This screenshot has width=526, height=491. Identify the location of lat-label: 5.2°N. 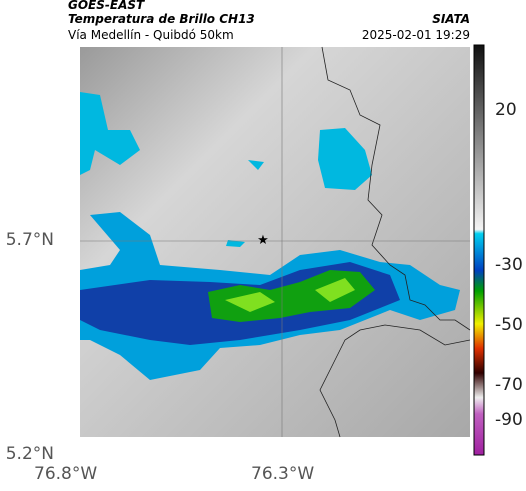
(29, 454).